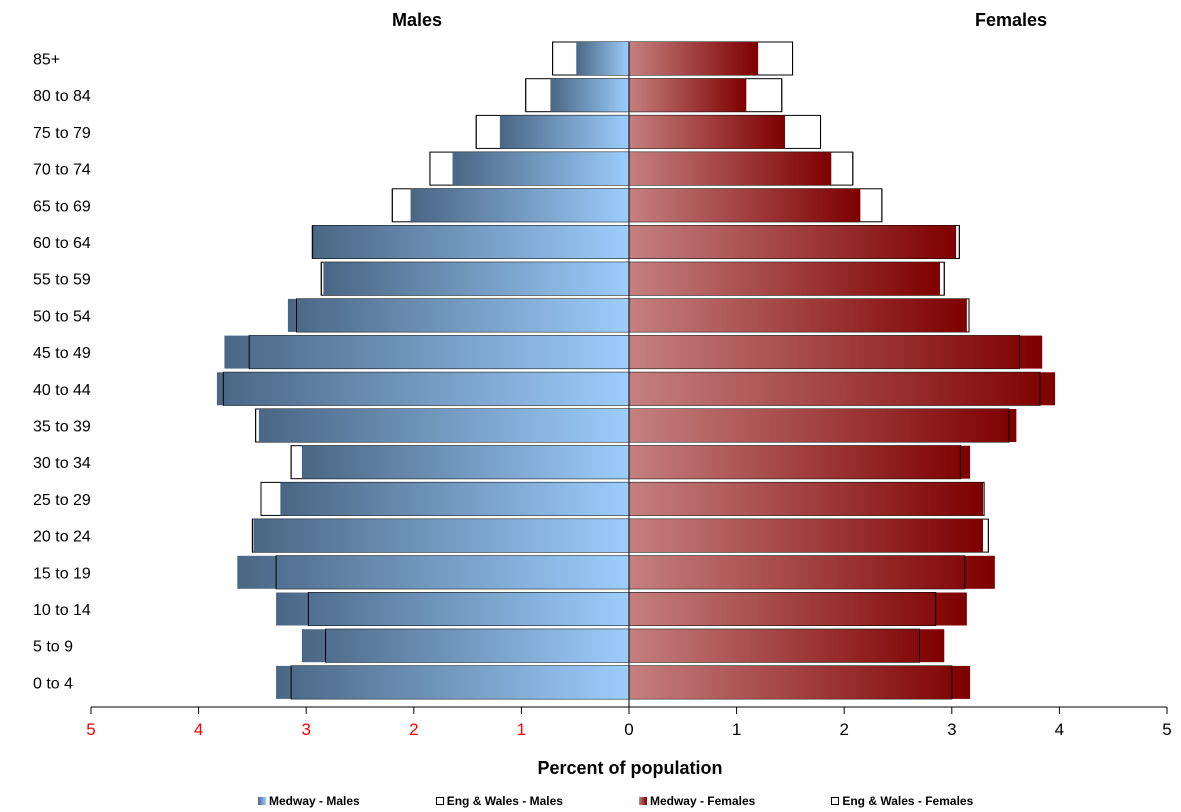 This screenshot has height=812, width=1181. Describe the element at coordinates (62, 170) in the screenshot. I see `y-tick-label: 70 to 74` at that location.